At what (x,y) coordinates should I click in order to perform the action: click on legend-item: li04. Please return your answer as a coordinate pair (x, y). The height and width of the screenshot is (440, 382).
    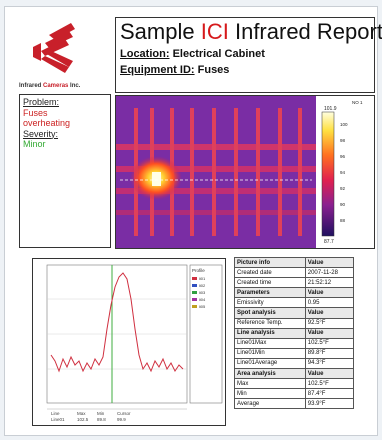
    Looking at the image, I should click on (202, 299).